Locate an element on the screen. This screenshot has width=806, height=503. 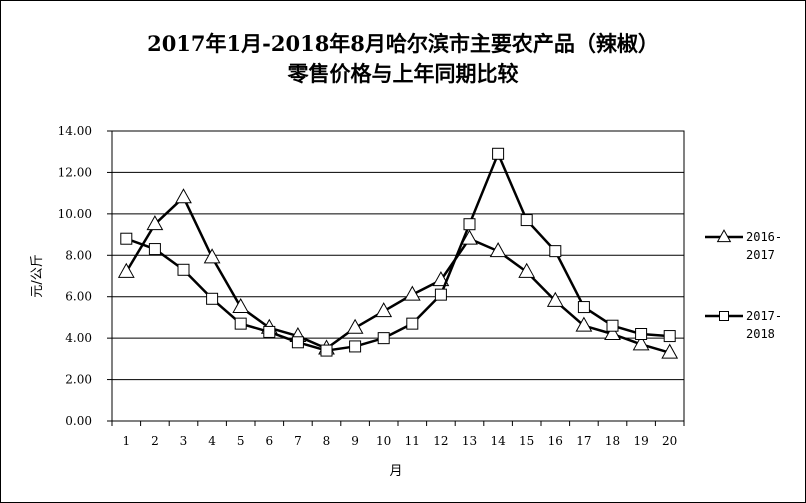
legend-triangle-marker is located at coordinates (724, 236).